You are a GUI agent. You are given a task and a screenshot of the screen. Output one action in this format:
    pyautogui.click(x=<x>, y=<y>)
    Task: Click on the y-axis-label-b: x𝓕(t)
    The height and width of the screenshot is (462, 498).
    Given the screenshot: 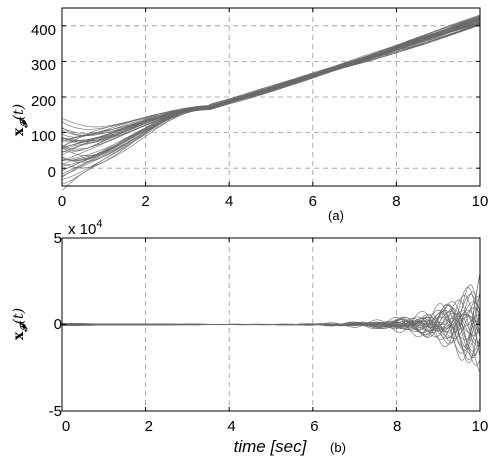 What is the action you would take?
    pyautogui.click(x=20, y=324)
    